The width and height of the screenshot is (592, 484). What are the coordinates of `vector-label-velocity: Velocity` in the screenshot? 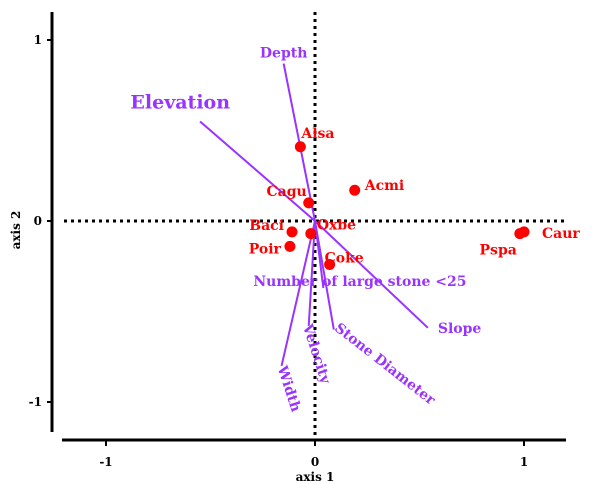 It's located at (316, 353).